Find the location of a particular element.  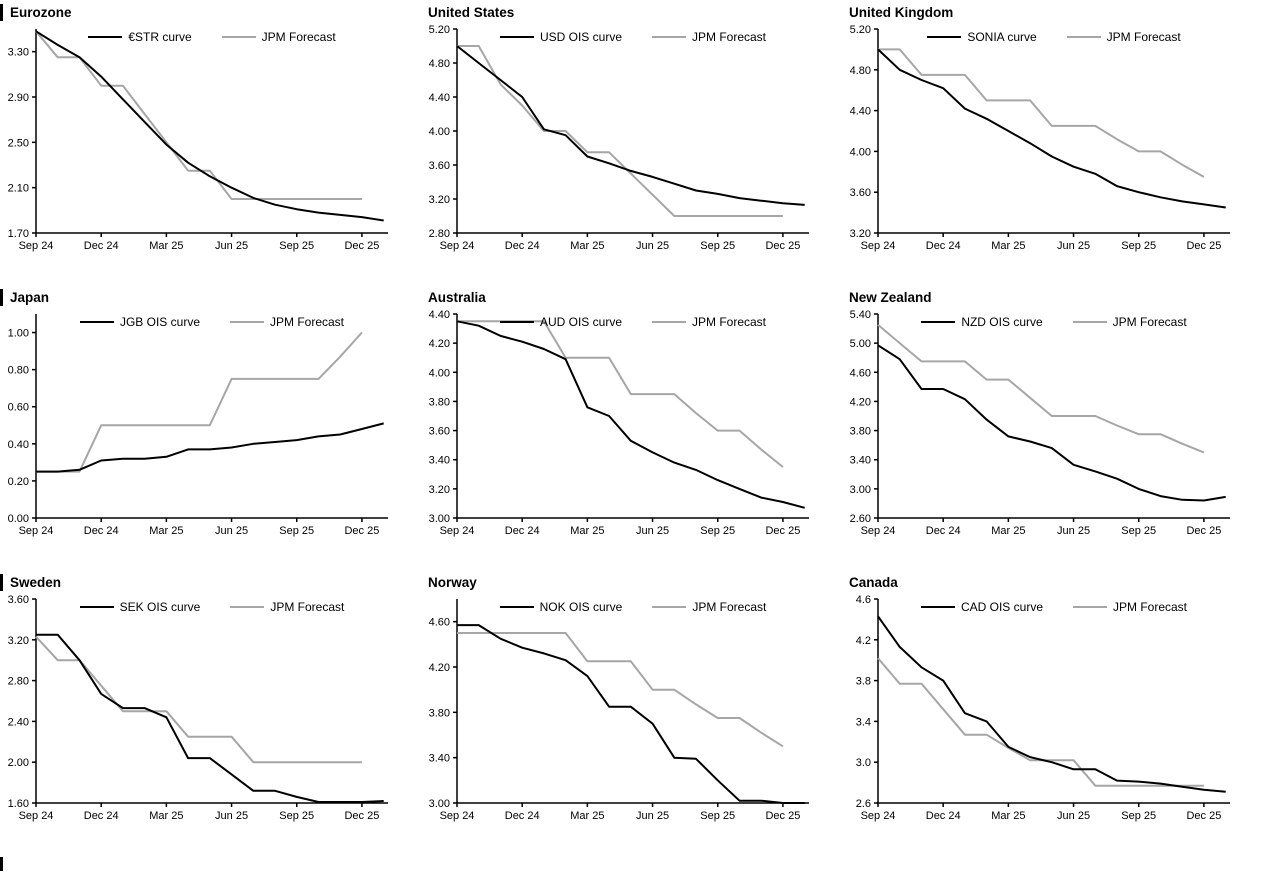

svg-text: 2.00 is located at coordinates (18, 763).